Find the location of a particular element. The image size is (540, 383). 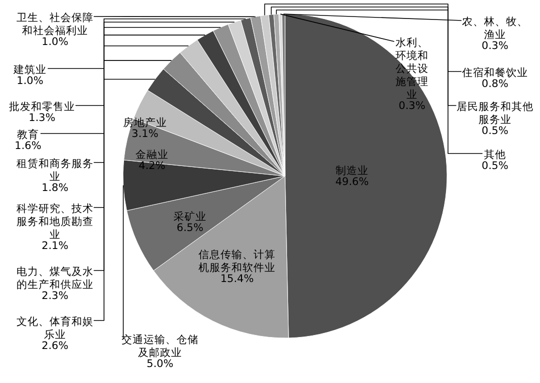

slice-label: 住宿和餐饮业 is located at coordinates (495, 72).